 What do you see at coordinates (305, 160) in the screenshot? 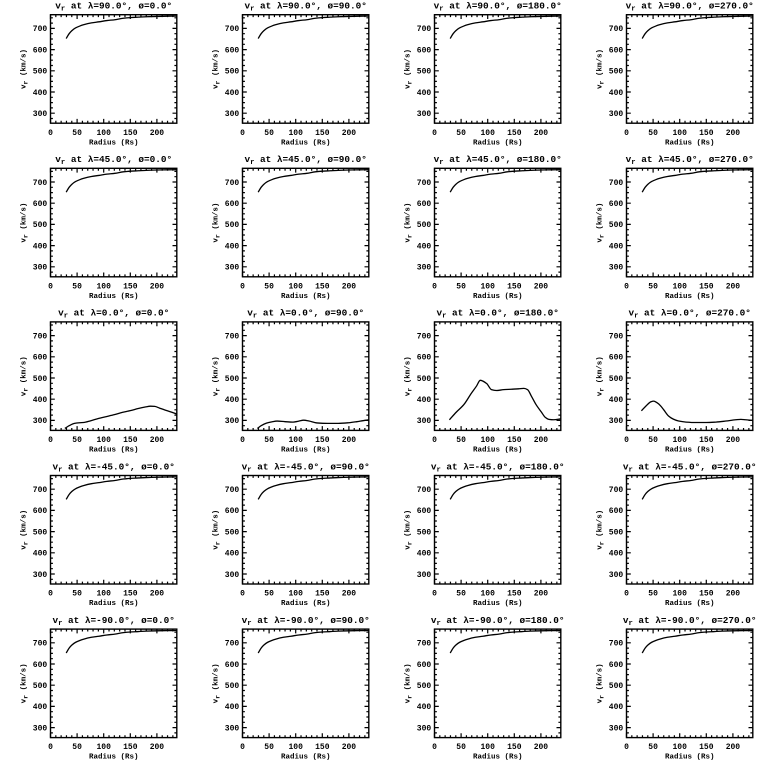
I see `svg-text: vr at λ=45.0°, ø=90.0°` at bounding box center [305, 160].